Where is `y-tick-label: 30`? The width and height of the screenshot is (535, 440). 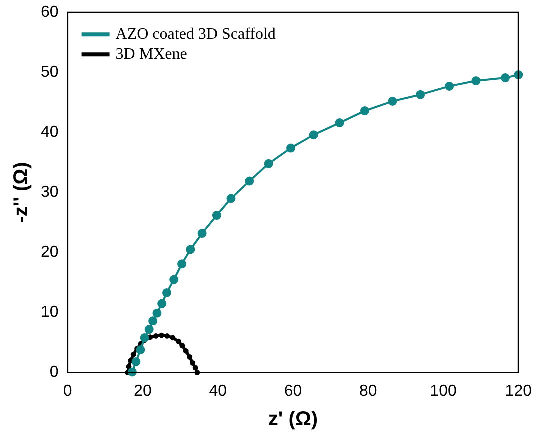 y-tick-label: 30 is located at coordinates (50, 193).